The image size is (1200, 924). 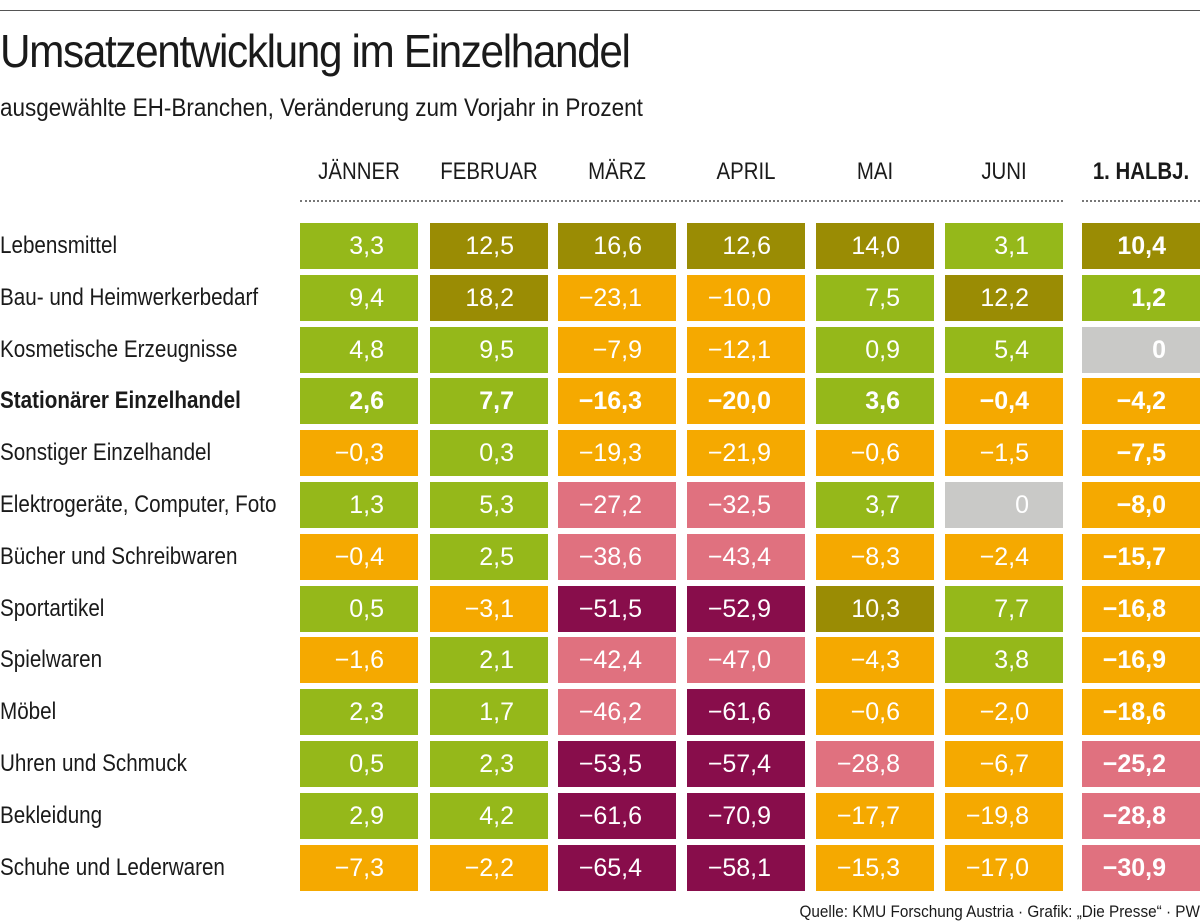 What do you see at coordinates (875, 608) in the screenshot?
I see `heatmap-cell: 10,3` at bounding box center [875, 608].